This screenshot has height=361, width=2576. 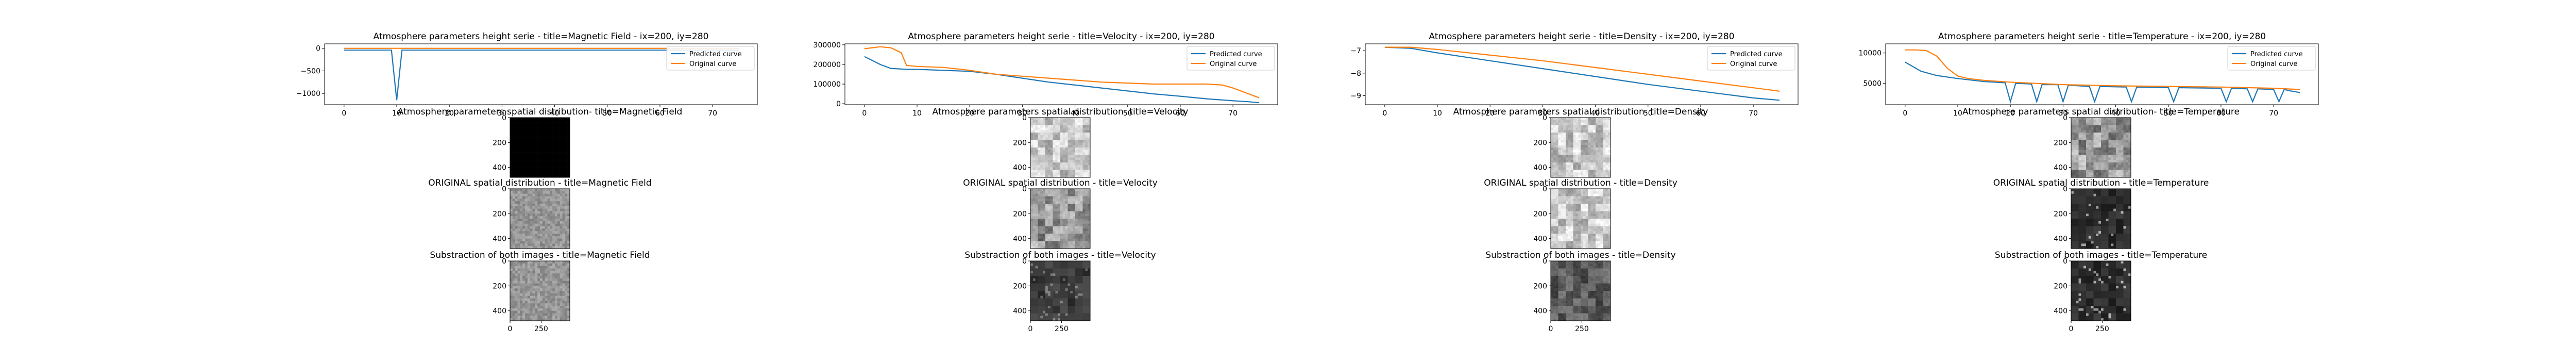 What do you see at coordinates (607, 113) in the screenshot?
I see `x-tick-label: 50` at bounding box center [607, 113].